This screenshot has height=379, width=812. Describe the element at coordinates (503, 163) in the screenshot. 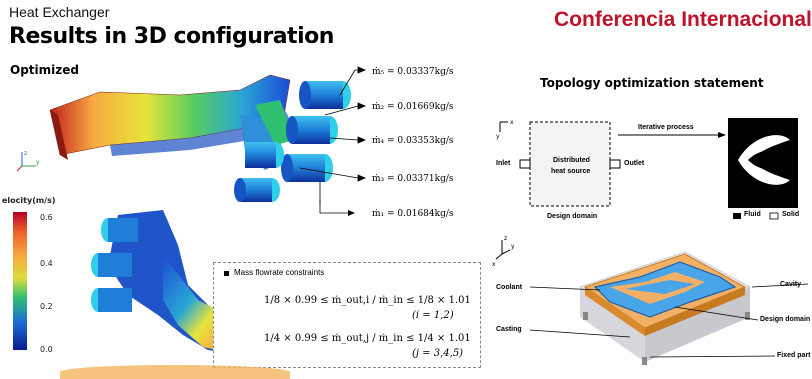

I see `inlet-label: Inlet` at that location.